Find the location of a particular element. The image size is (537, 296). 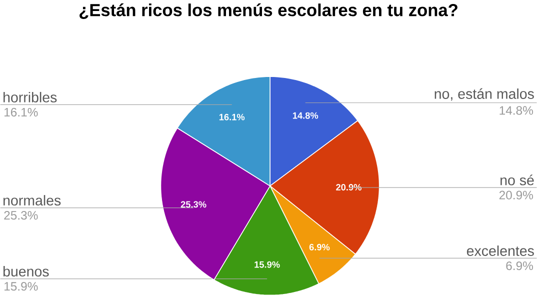

text: 14.8% is located at coordinates (516, 110).